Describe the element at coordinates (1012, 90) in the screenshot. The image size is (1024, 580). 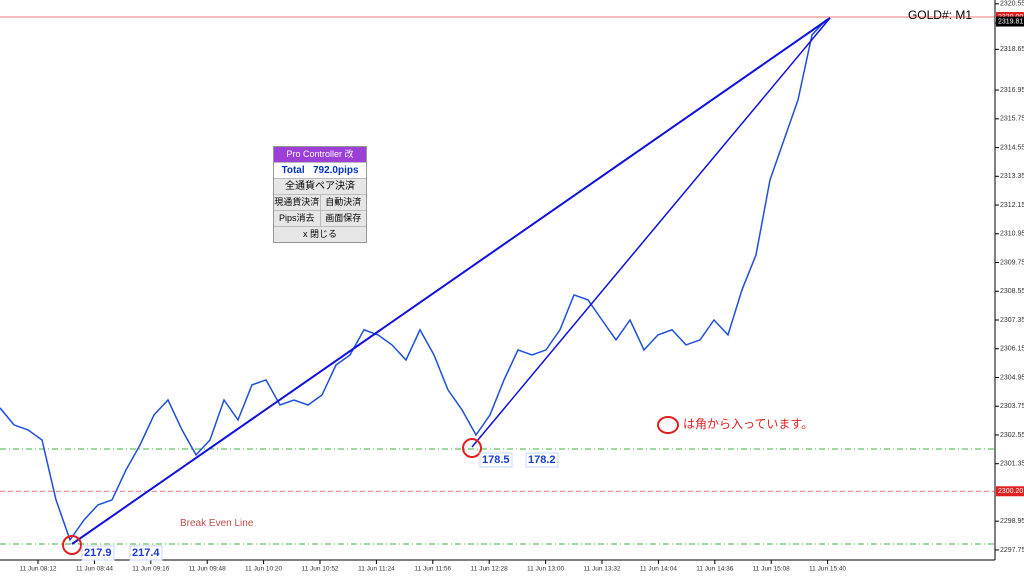
I see `price-label: 2316.95` at that location.